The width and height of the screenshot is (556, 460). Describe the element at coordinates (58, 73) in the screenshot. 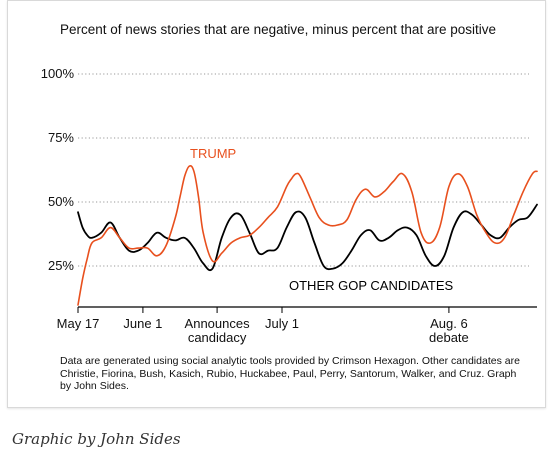

I see `y-tick-label: 100%` at that location.